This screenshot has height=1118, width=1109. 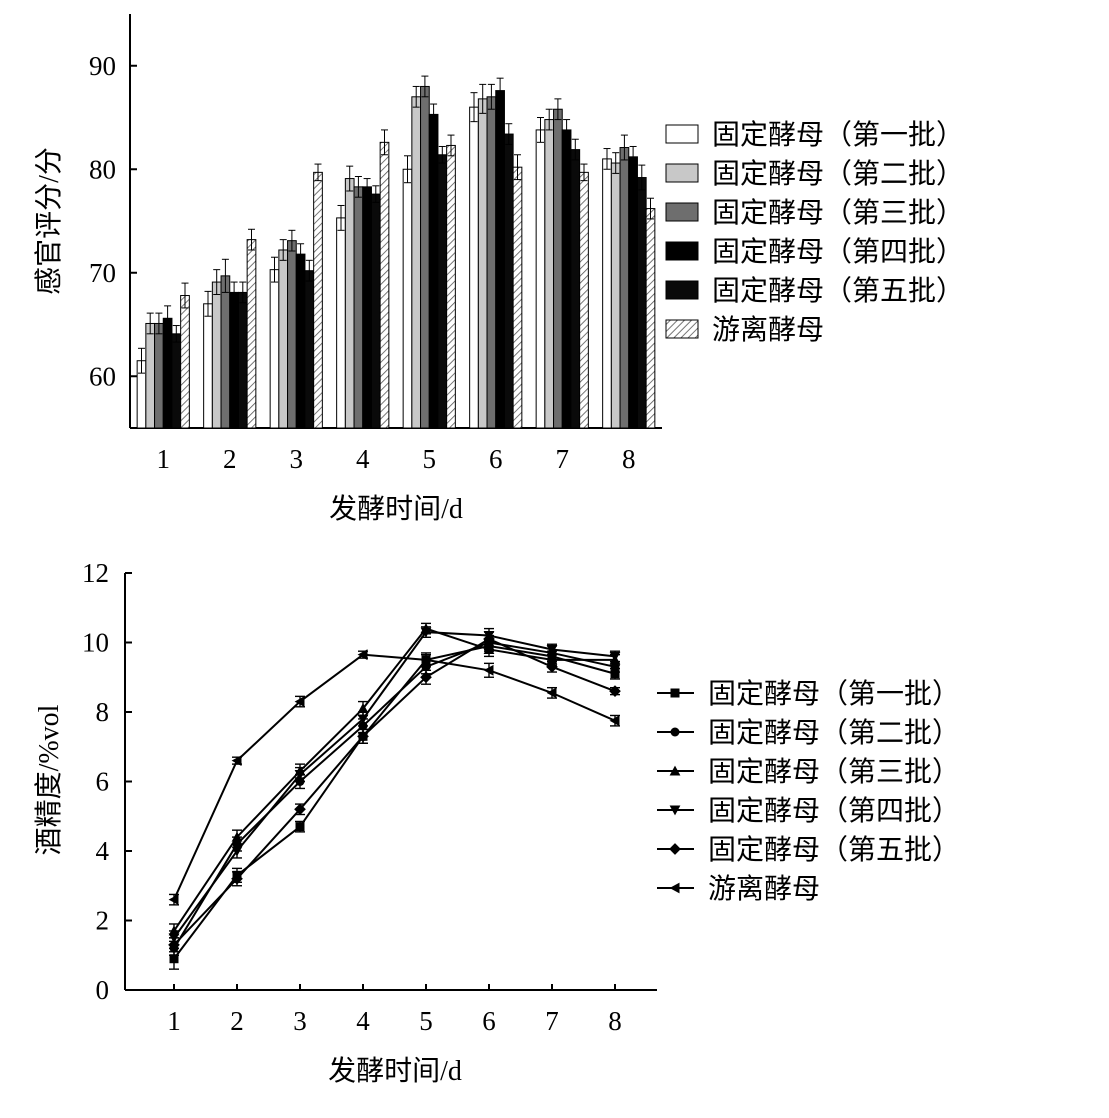 I want to click on line-legend-label: 固定酵母（第五批）, so click(x=834, y=850).